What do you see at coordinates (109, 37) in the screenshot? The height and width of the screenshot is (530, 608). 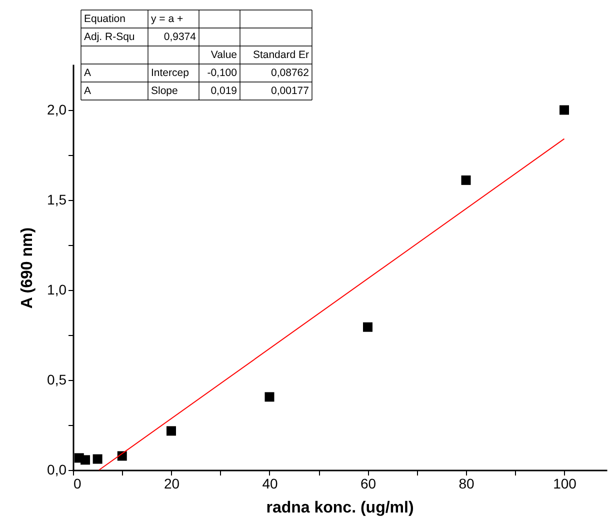 I see `text: Adj. R-Squ` at bounding box center [109, 37].